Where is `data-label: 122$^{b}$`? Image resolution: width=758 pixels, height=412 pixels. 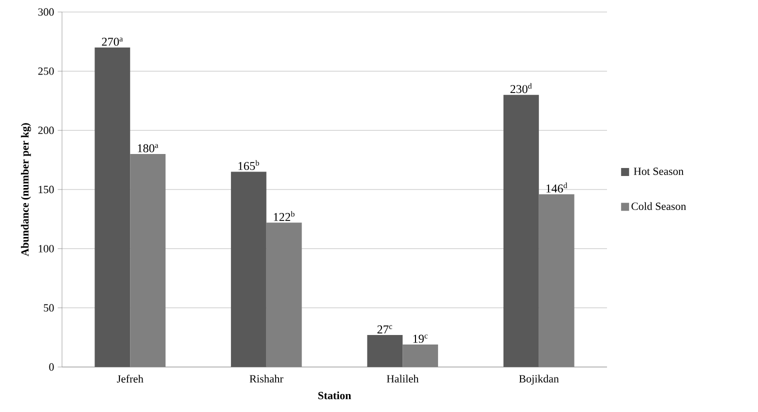 data-label: 122$^{b}$ is located at coordinates (284, 216).